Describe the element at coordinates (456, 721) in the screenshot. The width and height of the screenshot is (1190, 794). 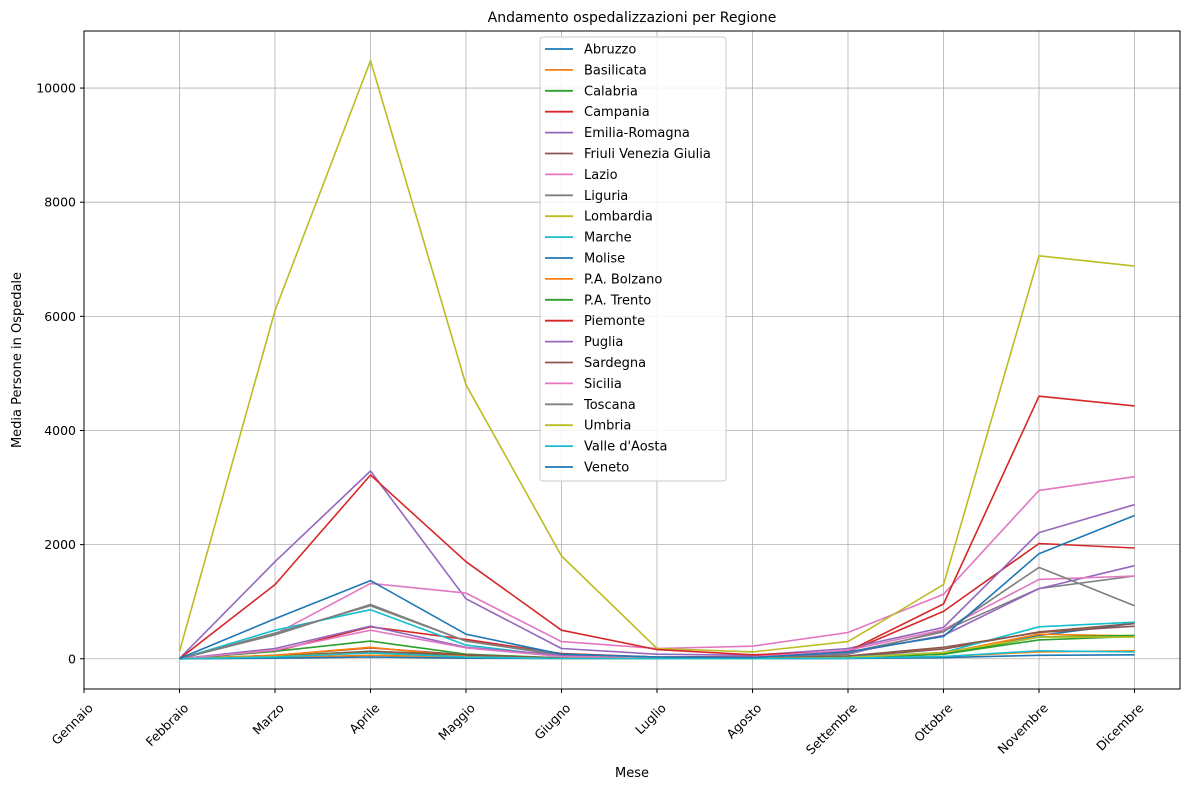
I see `x-tick-label: Maggio` at that location.